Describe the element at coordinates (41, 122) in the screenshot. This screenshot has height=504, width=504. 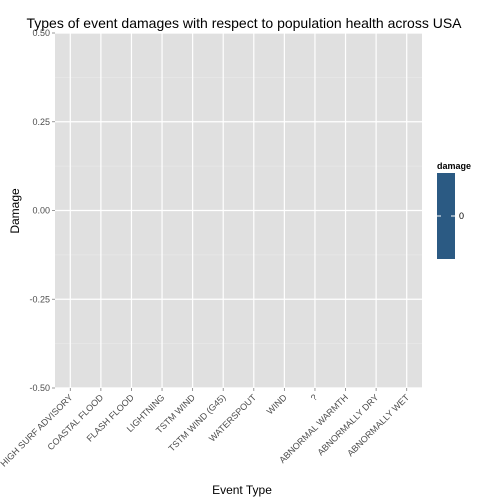
I see `y-tick-label: 0.25` at that location.